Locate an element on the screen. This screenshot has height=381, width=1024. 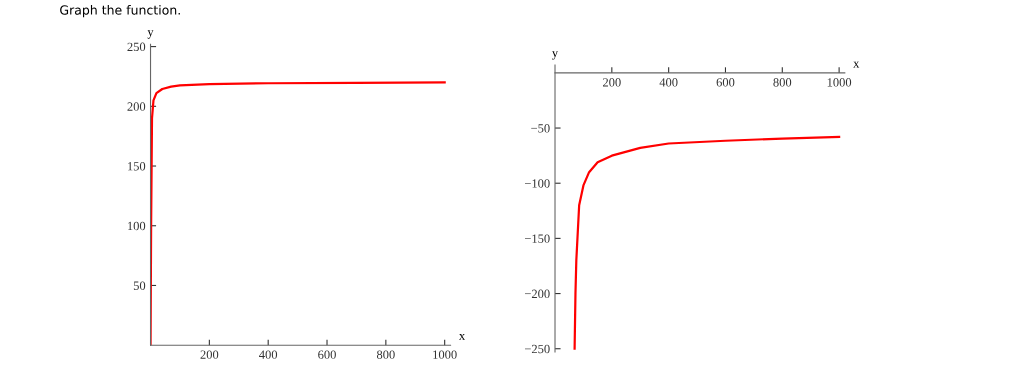
y-tick-label: 250 is located at coordinates (136, 47).